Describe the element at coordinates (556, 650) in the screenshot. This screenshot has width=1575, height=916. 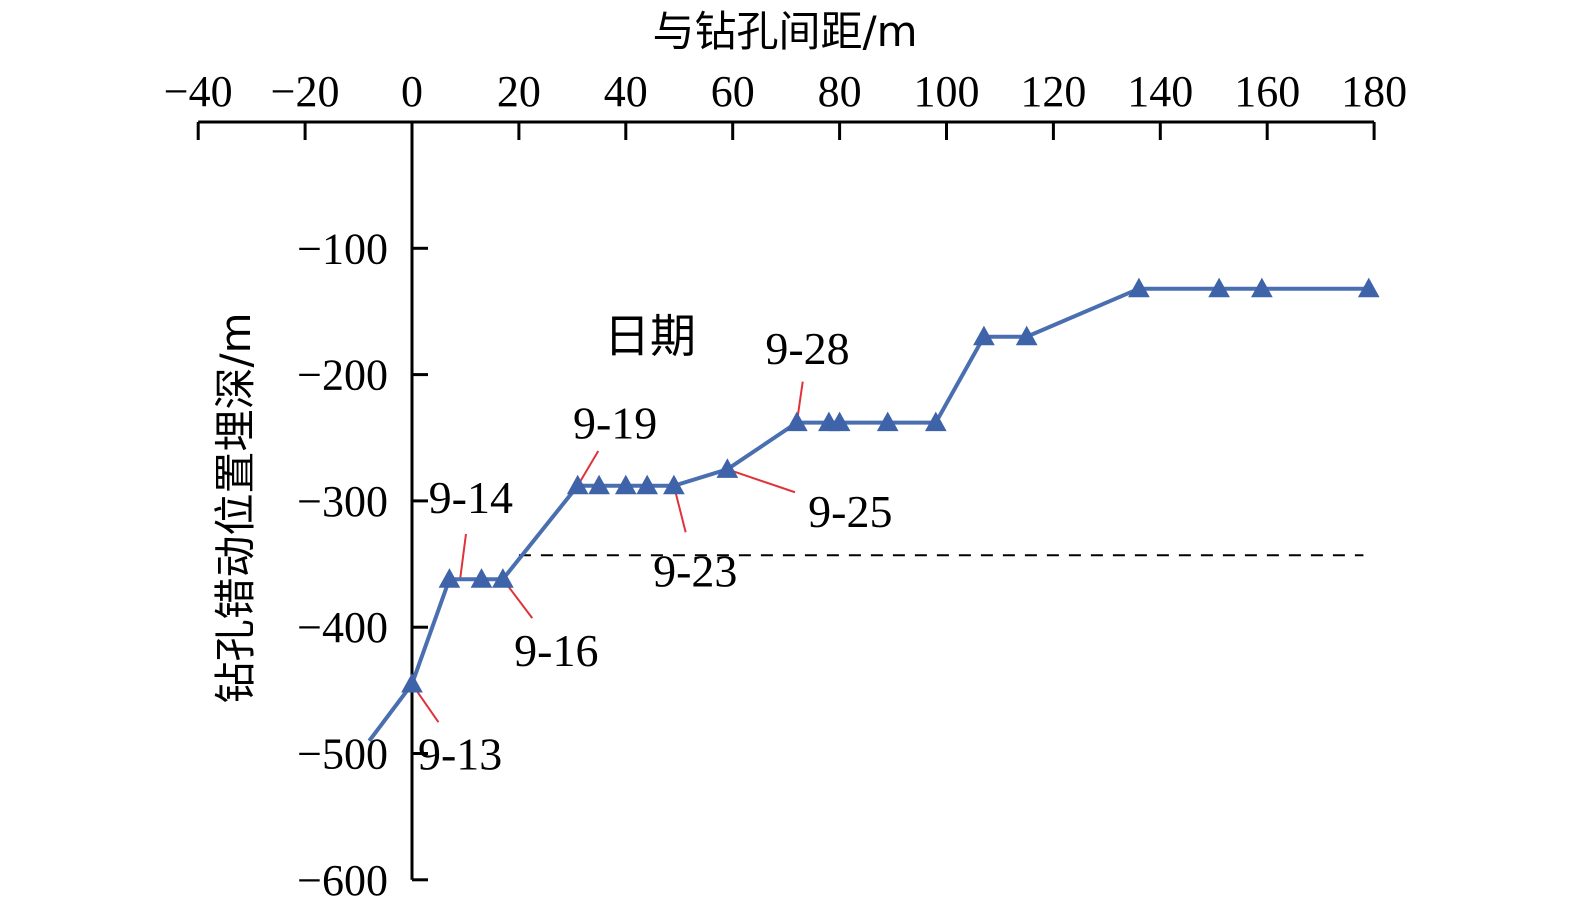
I see `annotation-label-2: 9-16` at that location.